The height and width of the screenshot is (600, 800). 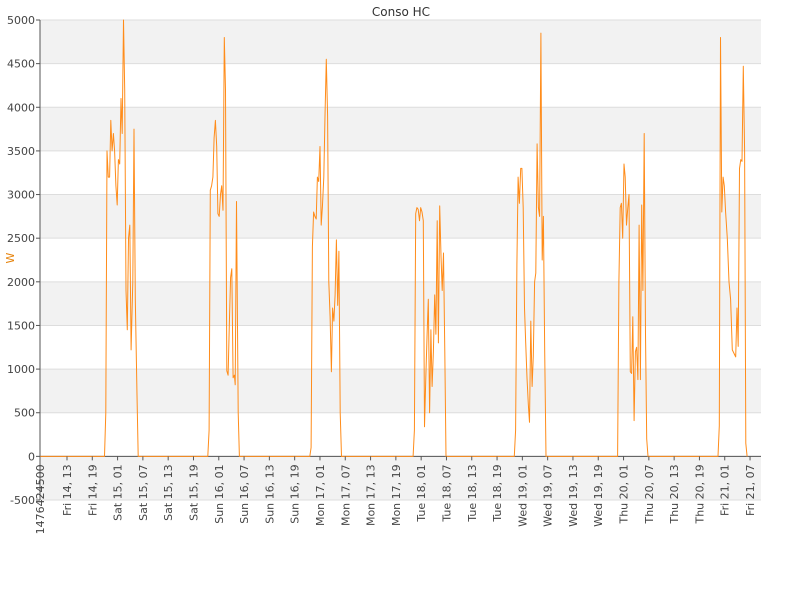 What do you see at coordinates (67, 490) in the screenshot?
I see `x-tick-label: Fri 14, 13` at bounding box center [67, 490].